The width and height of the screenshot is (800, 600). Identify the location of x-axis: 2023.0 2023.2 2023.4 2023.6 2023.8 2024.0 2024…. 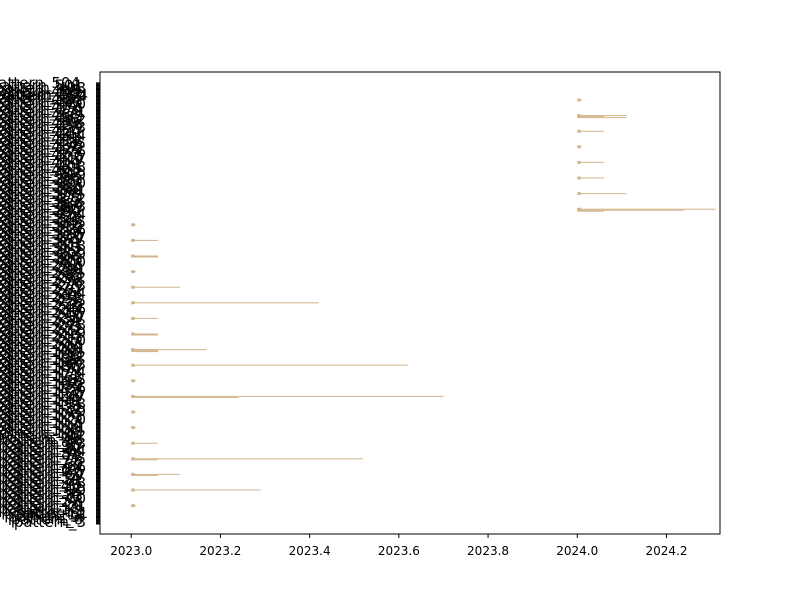
(398, 546).